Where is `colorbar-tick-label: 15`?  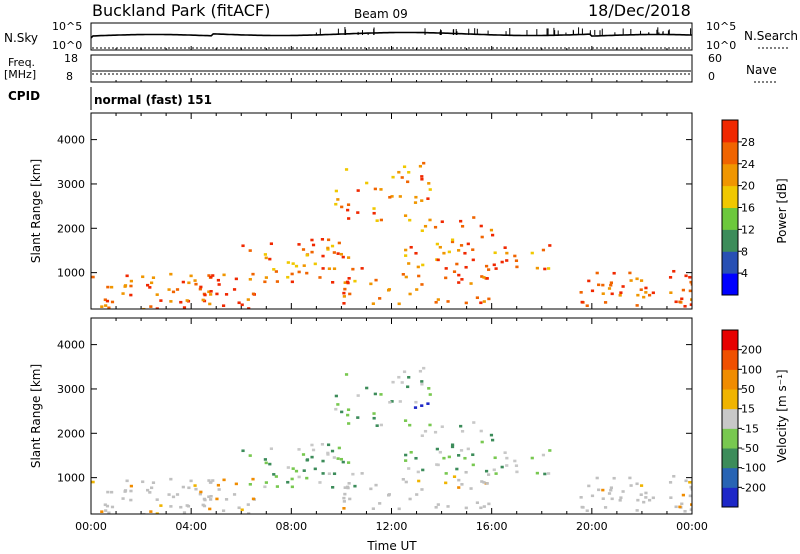
colorbar-tick-label: 15 is located at coordinates (748, 409).